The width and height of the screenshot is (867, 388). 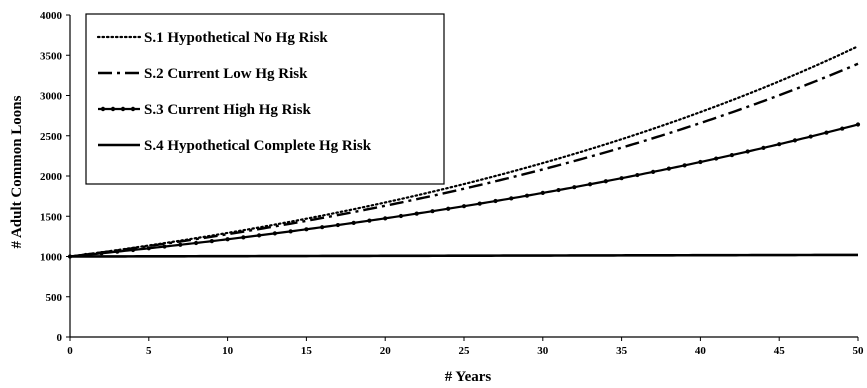 What do you see at coordinates (51, 258) in the screenshot?
I see `y-tick-label: 1000` at bounding box center [51, 258].